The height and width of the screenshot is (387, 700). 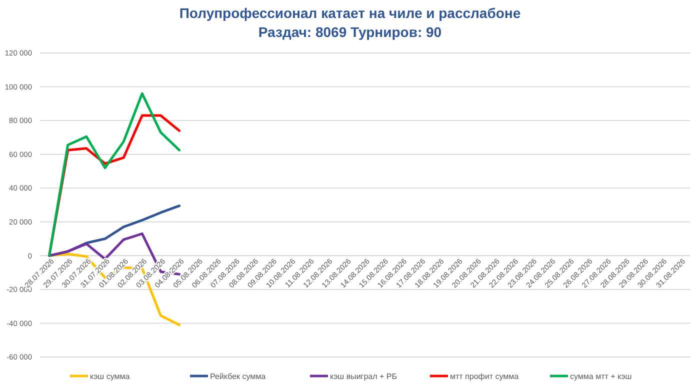 I want to click on legend-label: Рейкбек сумма, so click(x=238, y=376).